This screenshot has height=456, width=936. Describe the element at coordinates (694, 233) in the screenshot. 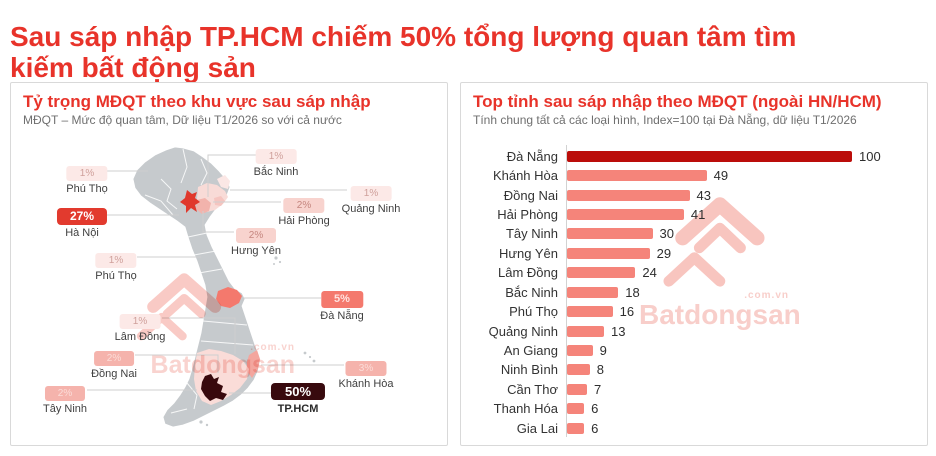

I see `bar-row: Tây Ninh 30` at that location.